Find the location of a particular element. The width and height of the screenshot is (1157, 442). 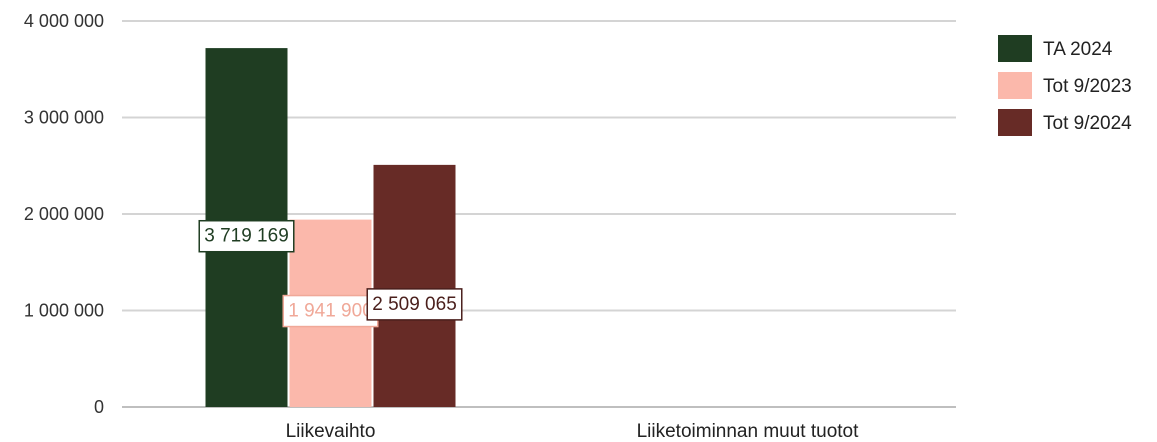

legend-label: TA 2024 is located at coordinates (1078, 49).